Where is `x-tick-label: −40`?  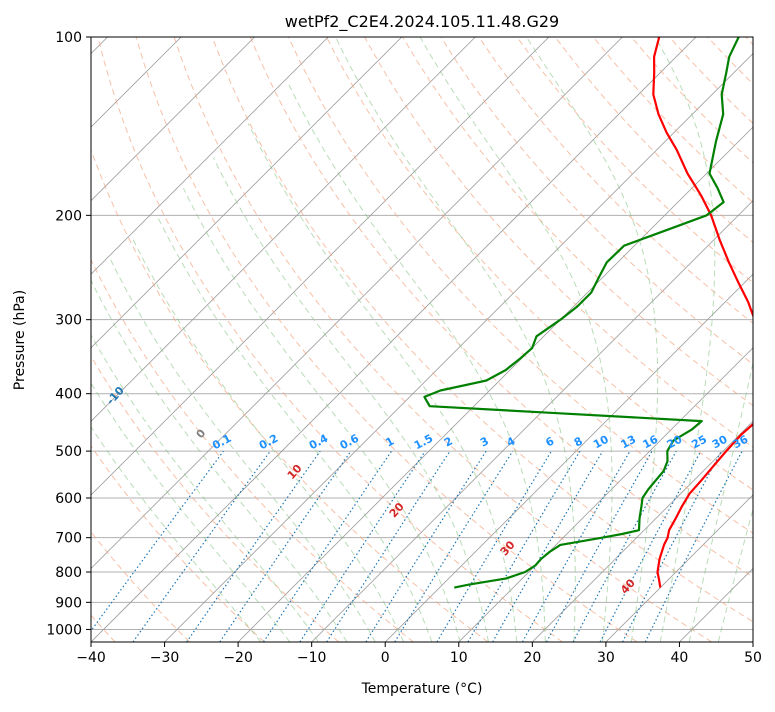 x-tick-label: −40 is located at coordinates (91, 658).